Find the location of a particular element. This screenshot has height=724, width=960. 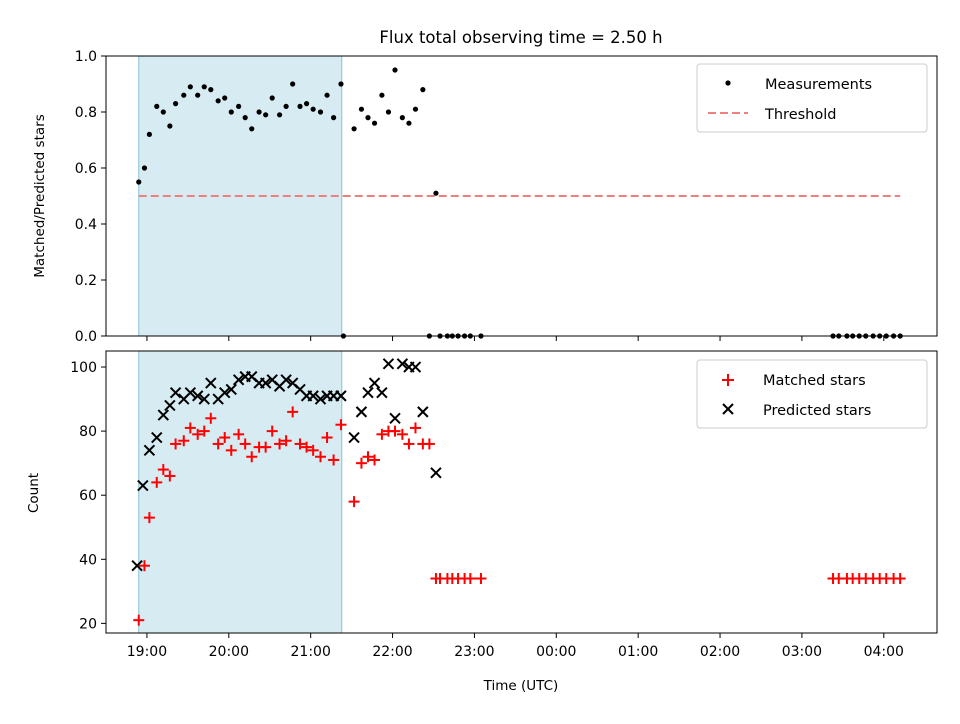

x-axis-label: Time (UTC) is located at coordinates (521, 686).